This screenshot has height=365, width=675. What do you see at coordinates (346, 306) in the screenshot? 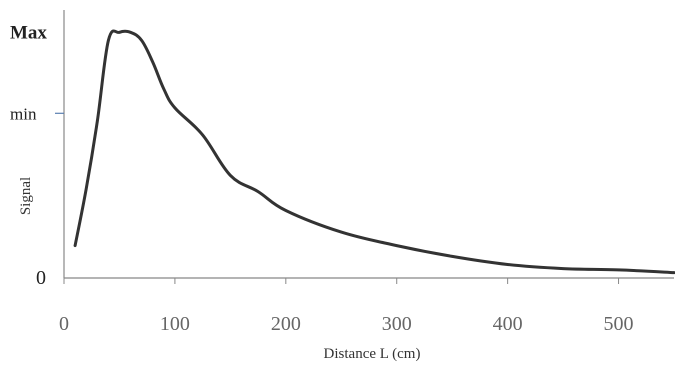
I see `x-ticks: 0 100 200 300 400 500` at bounding box center [346, 306].